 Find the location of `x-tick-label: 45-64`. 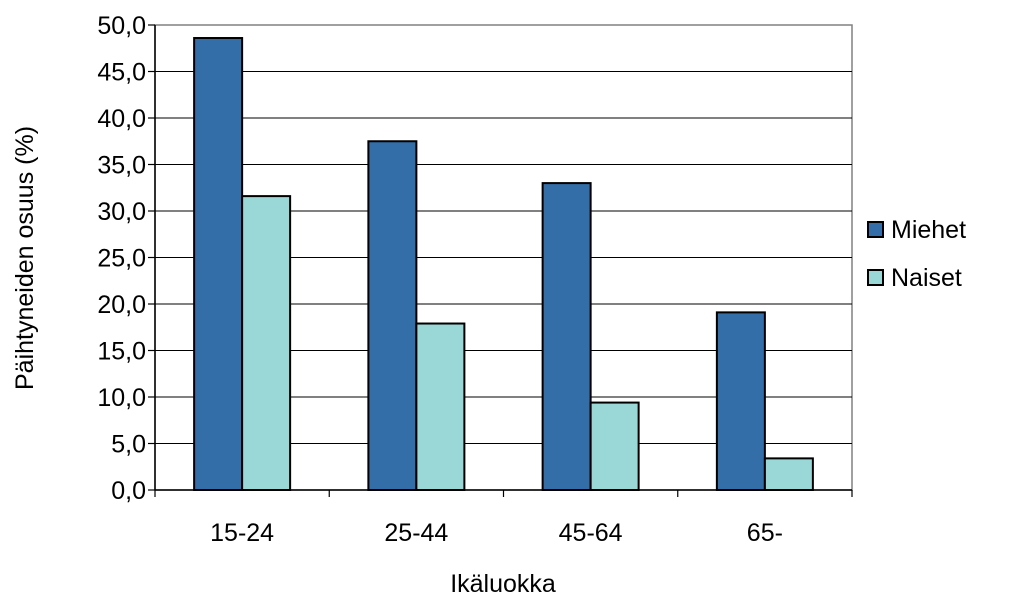

x-tick-label: 45-64 is located at coordinates (591, 533).